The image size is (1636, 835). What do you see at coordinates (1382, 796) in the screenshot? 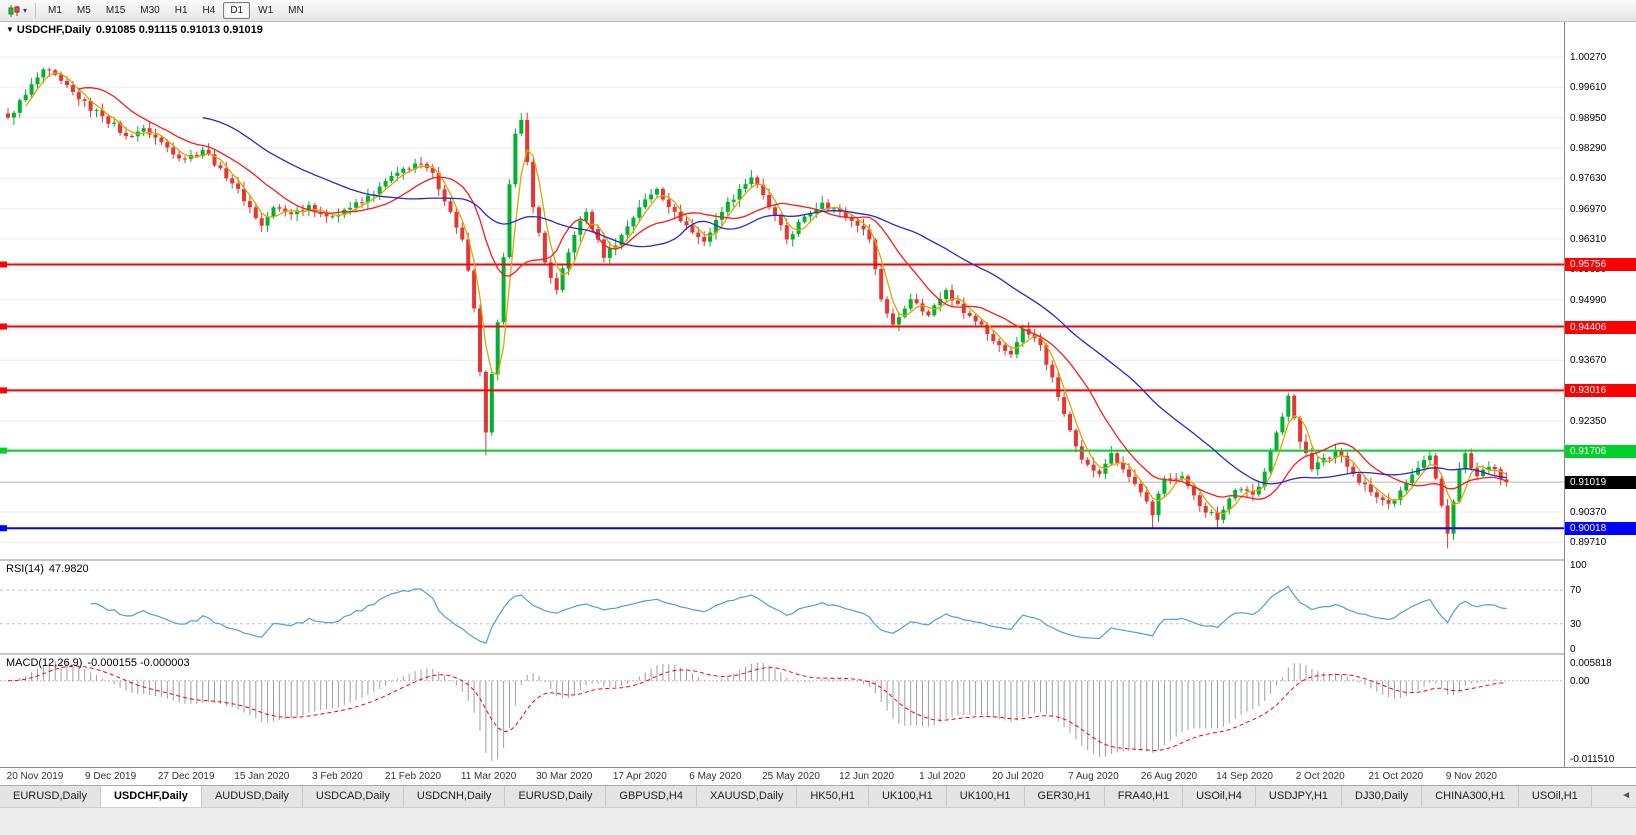
I see `chart-tab-dj30-daily: DJ30,Daily` at bounding box center [1382, 796].